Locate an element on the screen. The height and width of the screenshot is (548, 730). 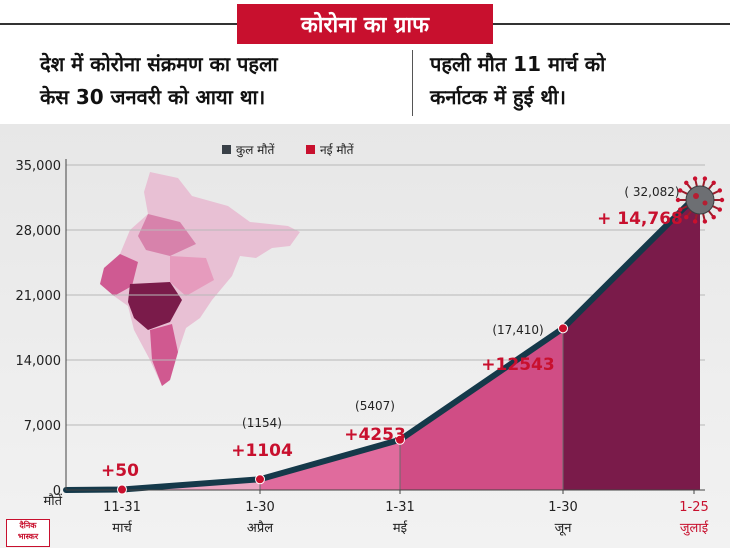
banner-line-left is located at coordinates (118, 24).